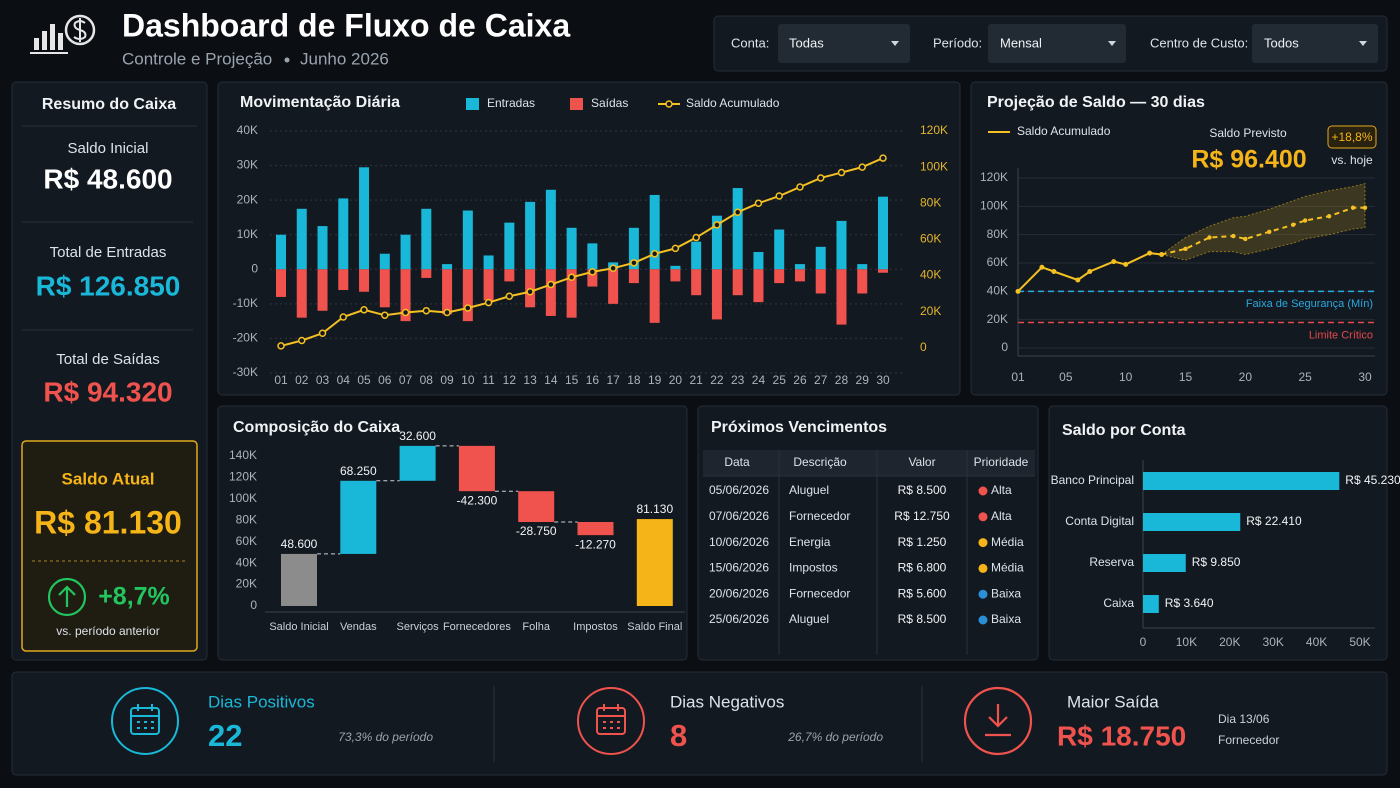  Describe the element at coordinates (997, 319) in the screenshot. I see `y-tick-label: 20K` at that location.